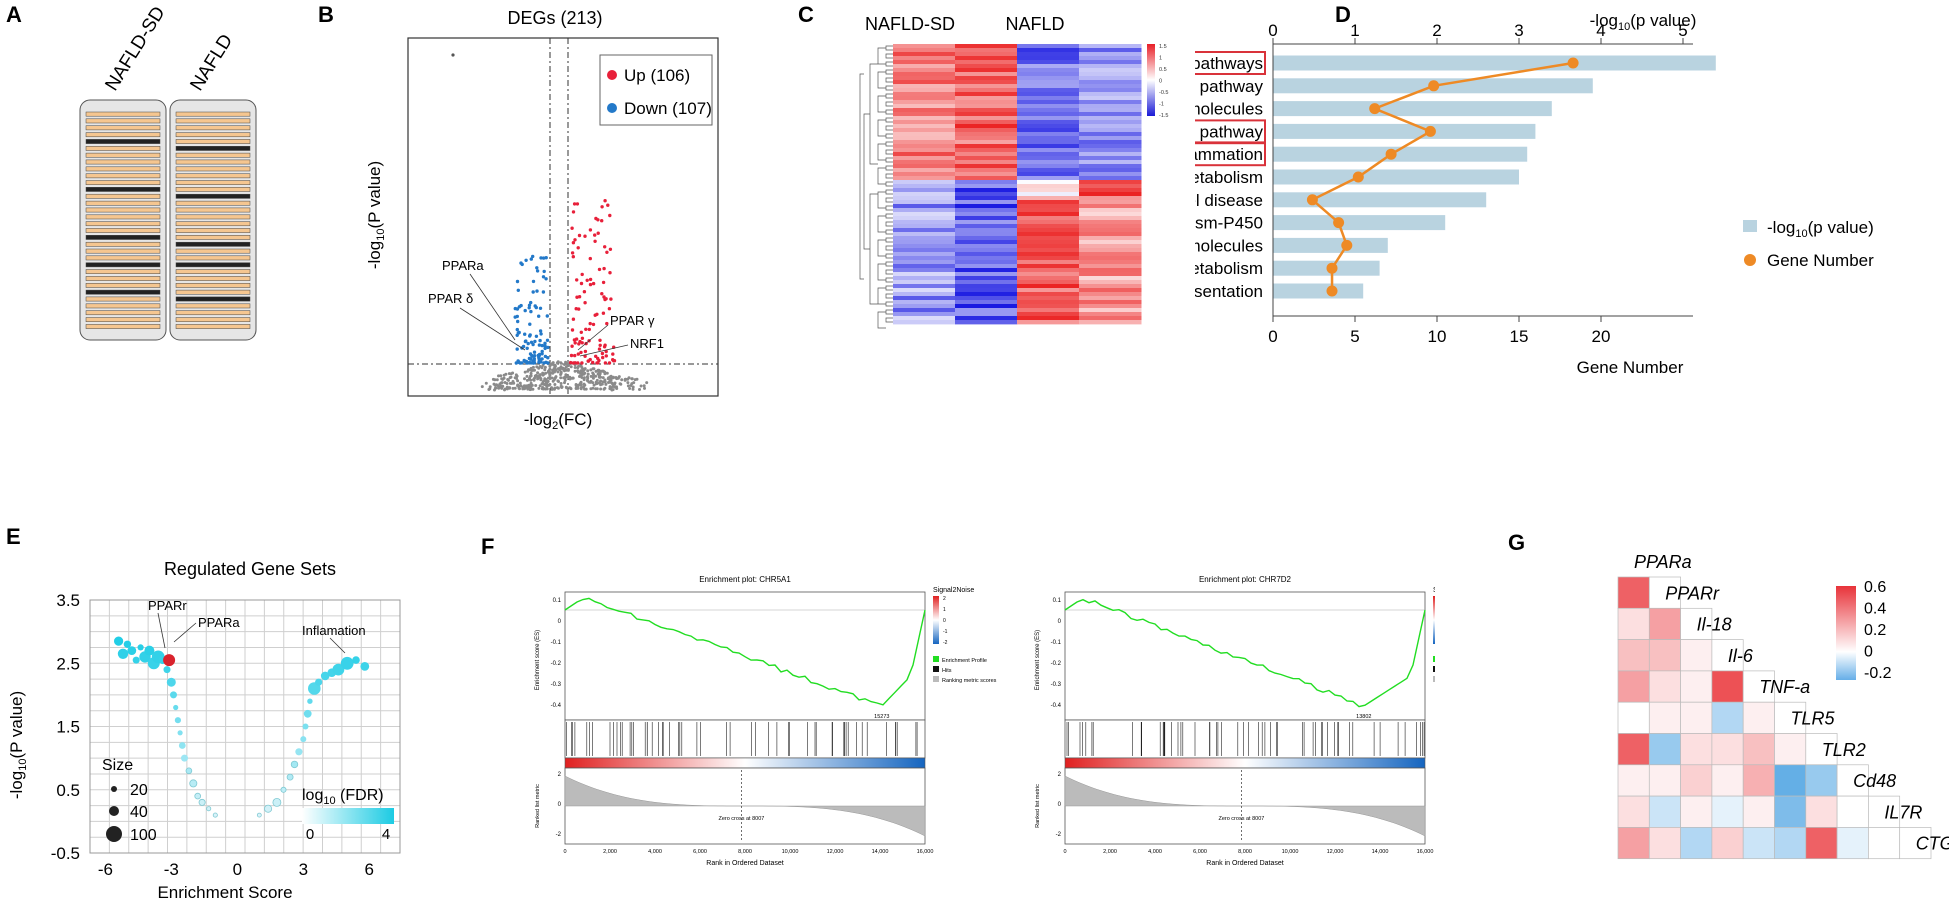  Describe the element at coordinates (593, 337) in the screenshot. I see `annot-pparg-line` at that location.